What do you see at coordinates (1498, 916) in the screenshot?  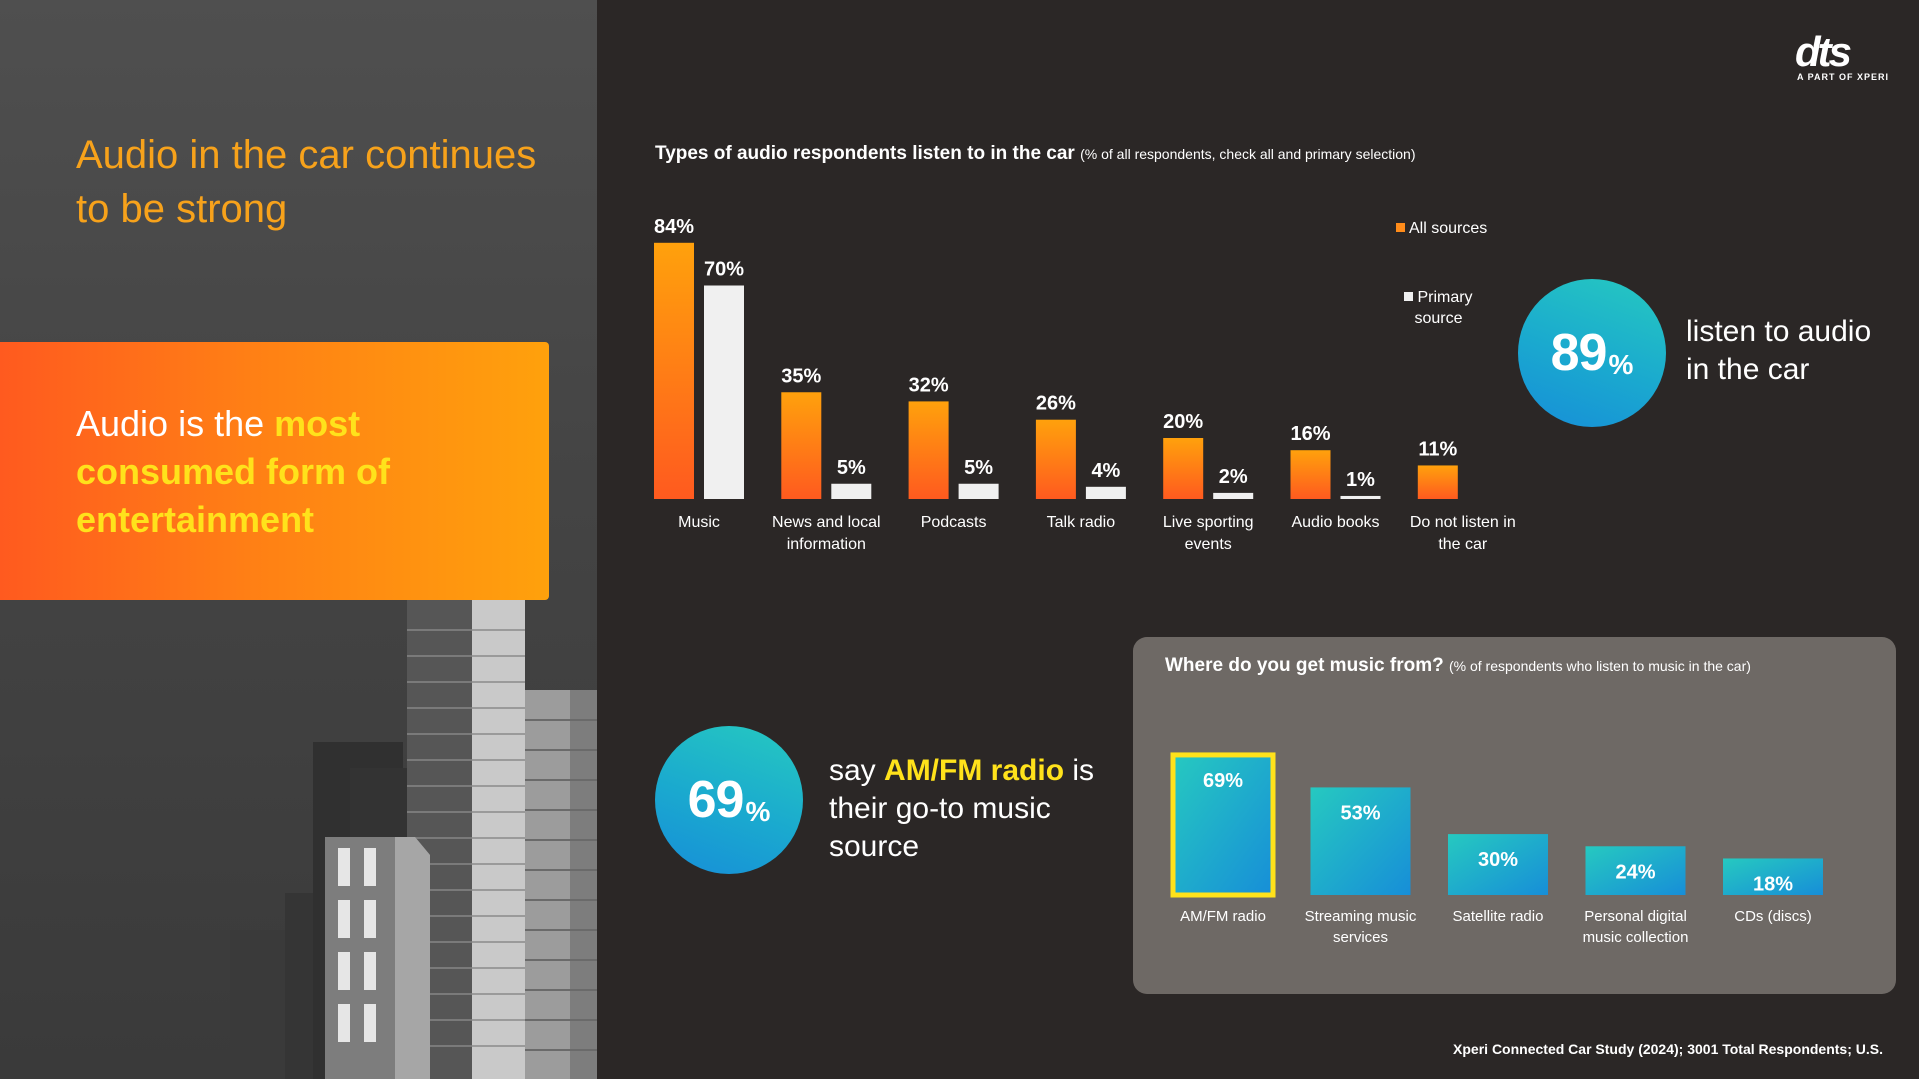 I see `music-category-label-2: Satellite radio` at bounding box center [1498, 916].